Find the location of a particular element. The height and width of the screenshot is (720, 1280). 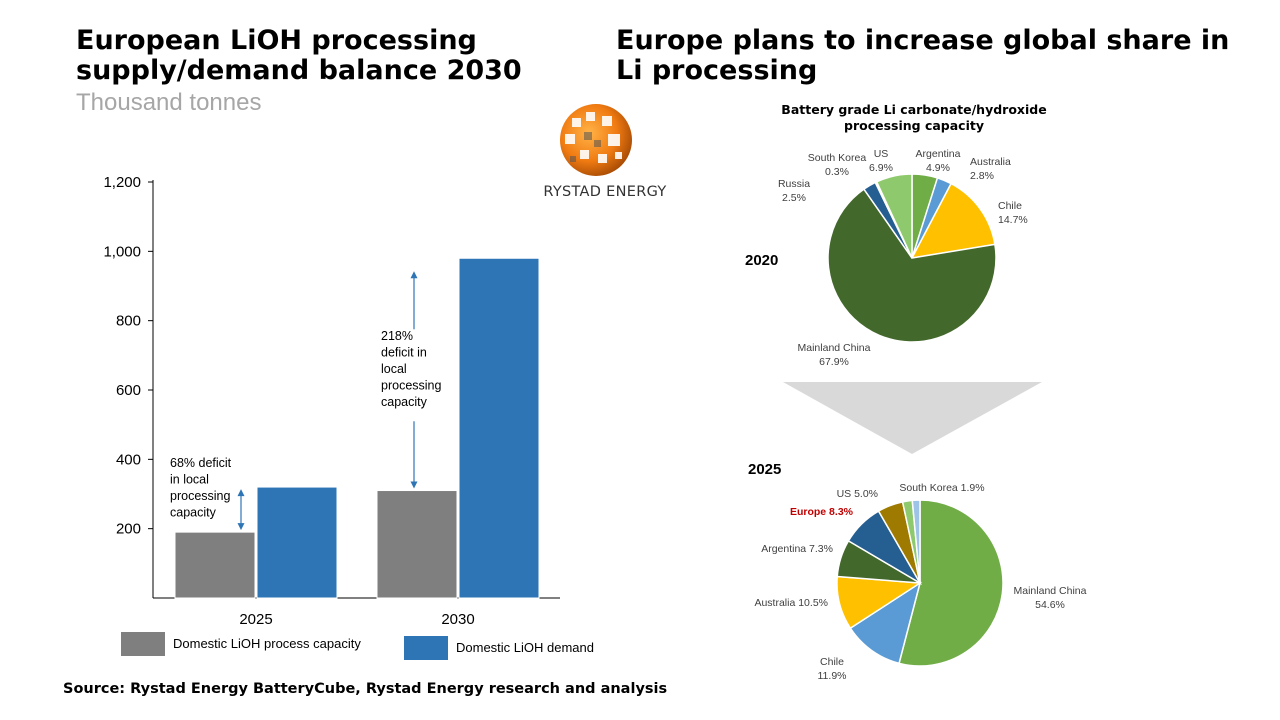

transition-arrow is located at coordinates (912, 418).